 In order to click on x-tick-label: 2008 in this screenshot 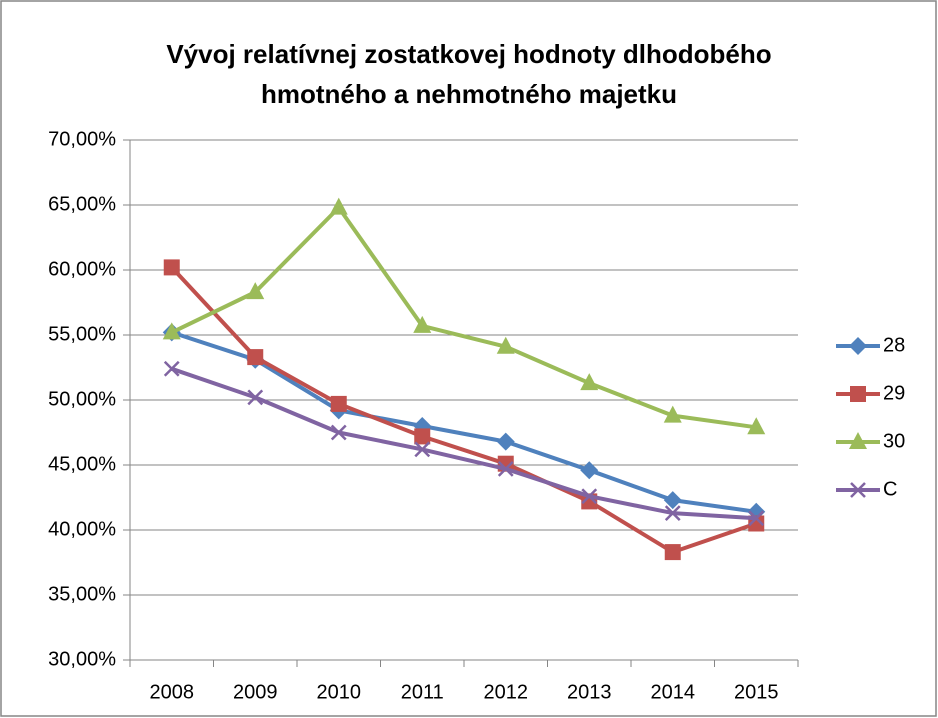, I will do `click(172, 692)`.